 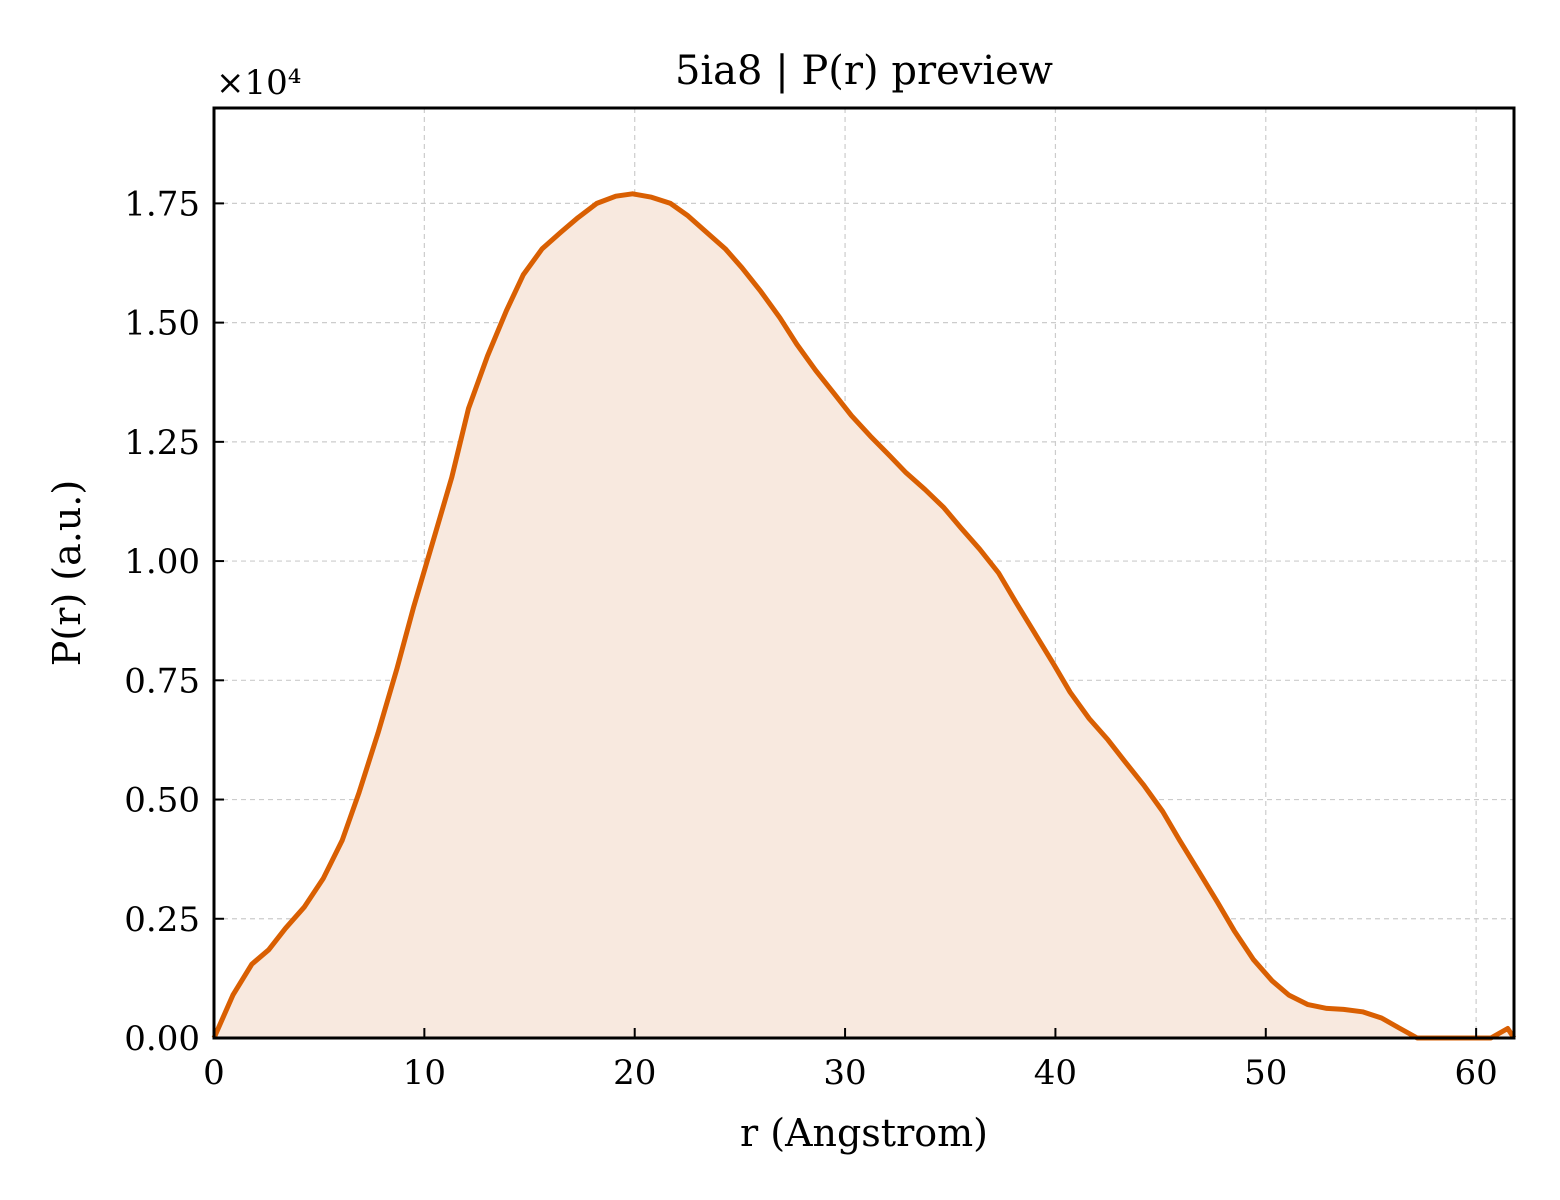 I want to click on y-tick-label: 1.75, so click(x=162, y=204).